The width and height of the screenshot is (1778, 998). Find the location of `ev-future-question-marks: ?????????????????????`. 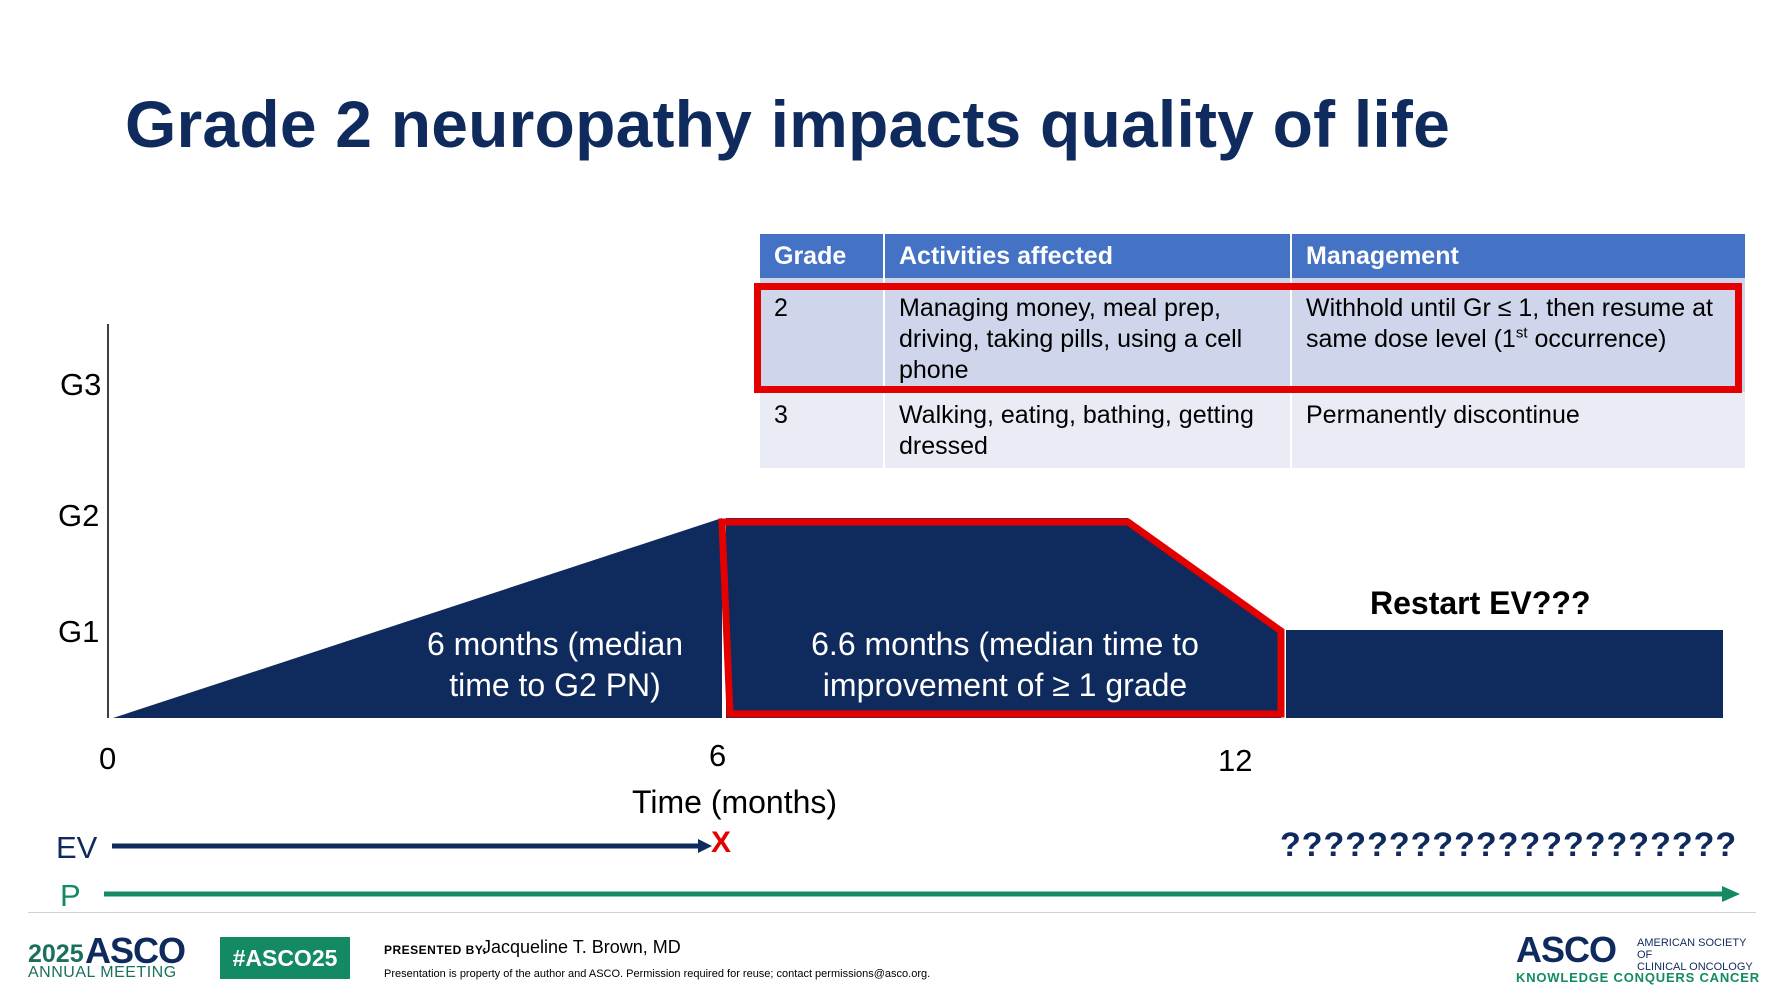

ev-future-question-marks: ????????????????????? is located at coordinates (1509, 845).